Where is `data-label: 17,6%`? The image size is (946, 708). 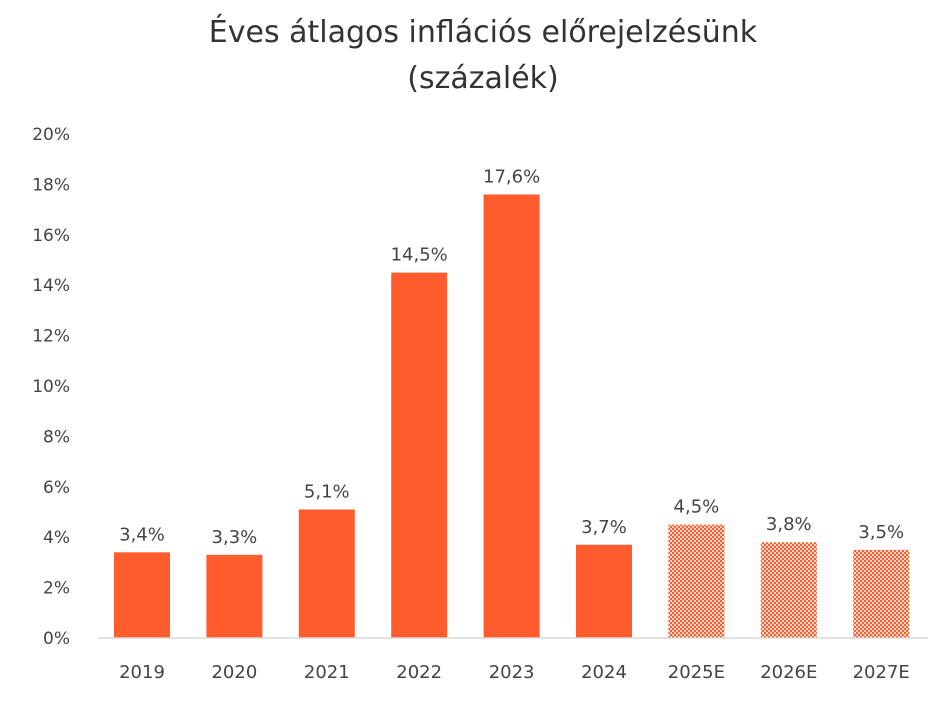 data-label: 17,6% is located at coordinates (511, 176).